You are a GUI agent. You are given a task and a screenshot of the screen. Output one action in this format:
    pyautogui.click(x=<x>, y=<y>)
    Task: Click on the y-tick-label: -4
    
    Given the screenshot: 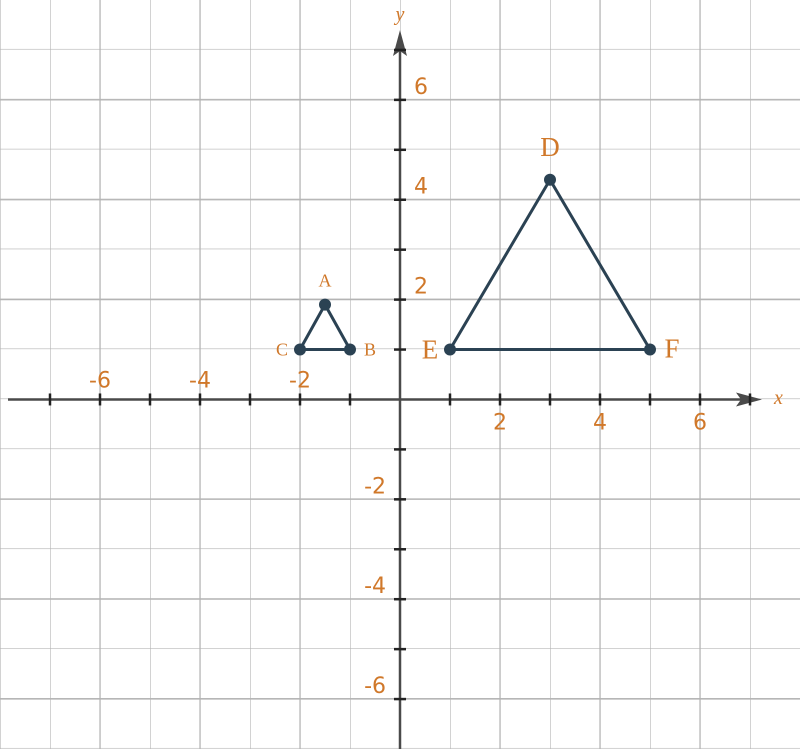 What is the action you would take?
    pyautogui.click(x=375, y=586)
    